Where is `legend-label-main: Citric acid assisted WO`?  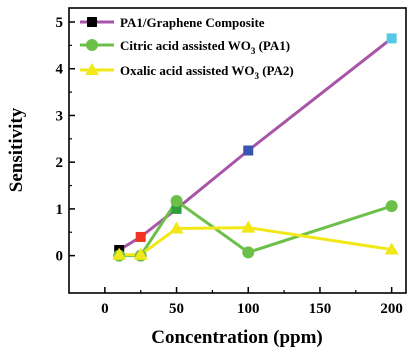
legend-label-main: Citric acid assisted WO is located at coordinates (185, 45).